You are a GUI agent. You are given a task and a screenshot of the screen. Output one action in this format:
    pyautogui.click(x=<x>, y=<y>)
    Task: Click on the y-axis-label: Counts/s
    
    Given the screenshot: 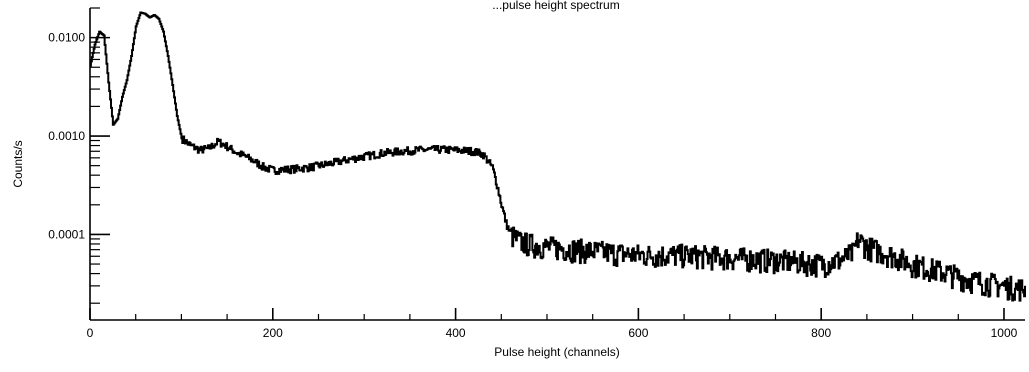 What is the action you would take?
    pyautogui.click(x=18, y=163)
    